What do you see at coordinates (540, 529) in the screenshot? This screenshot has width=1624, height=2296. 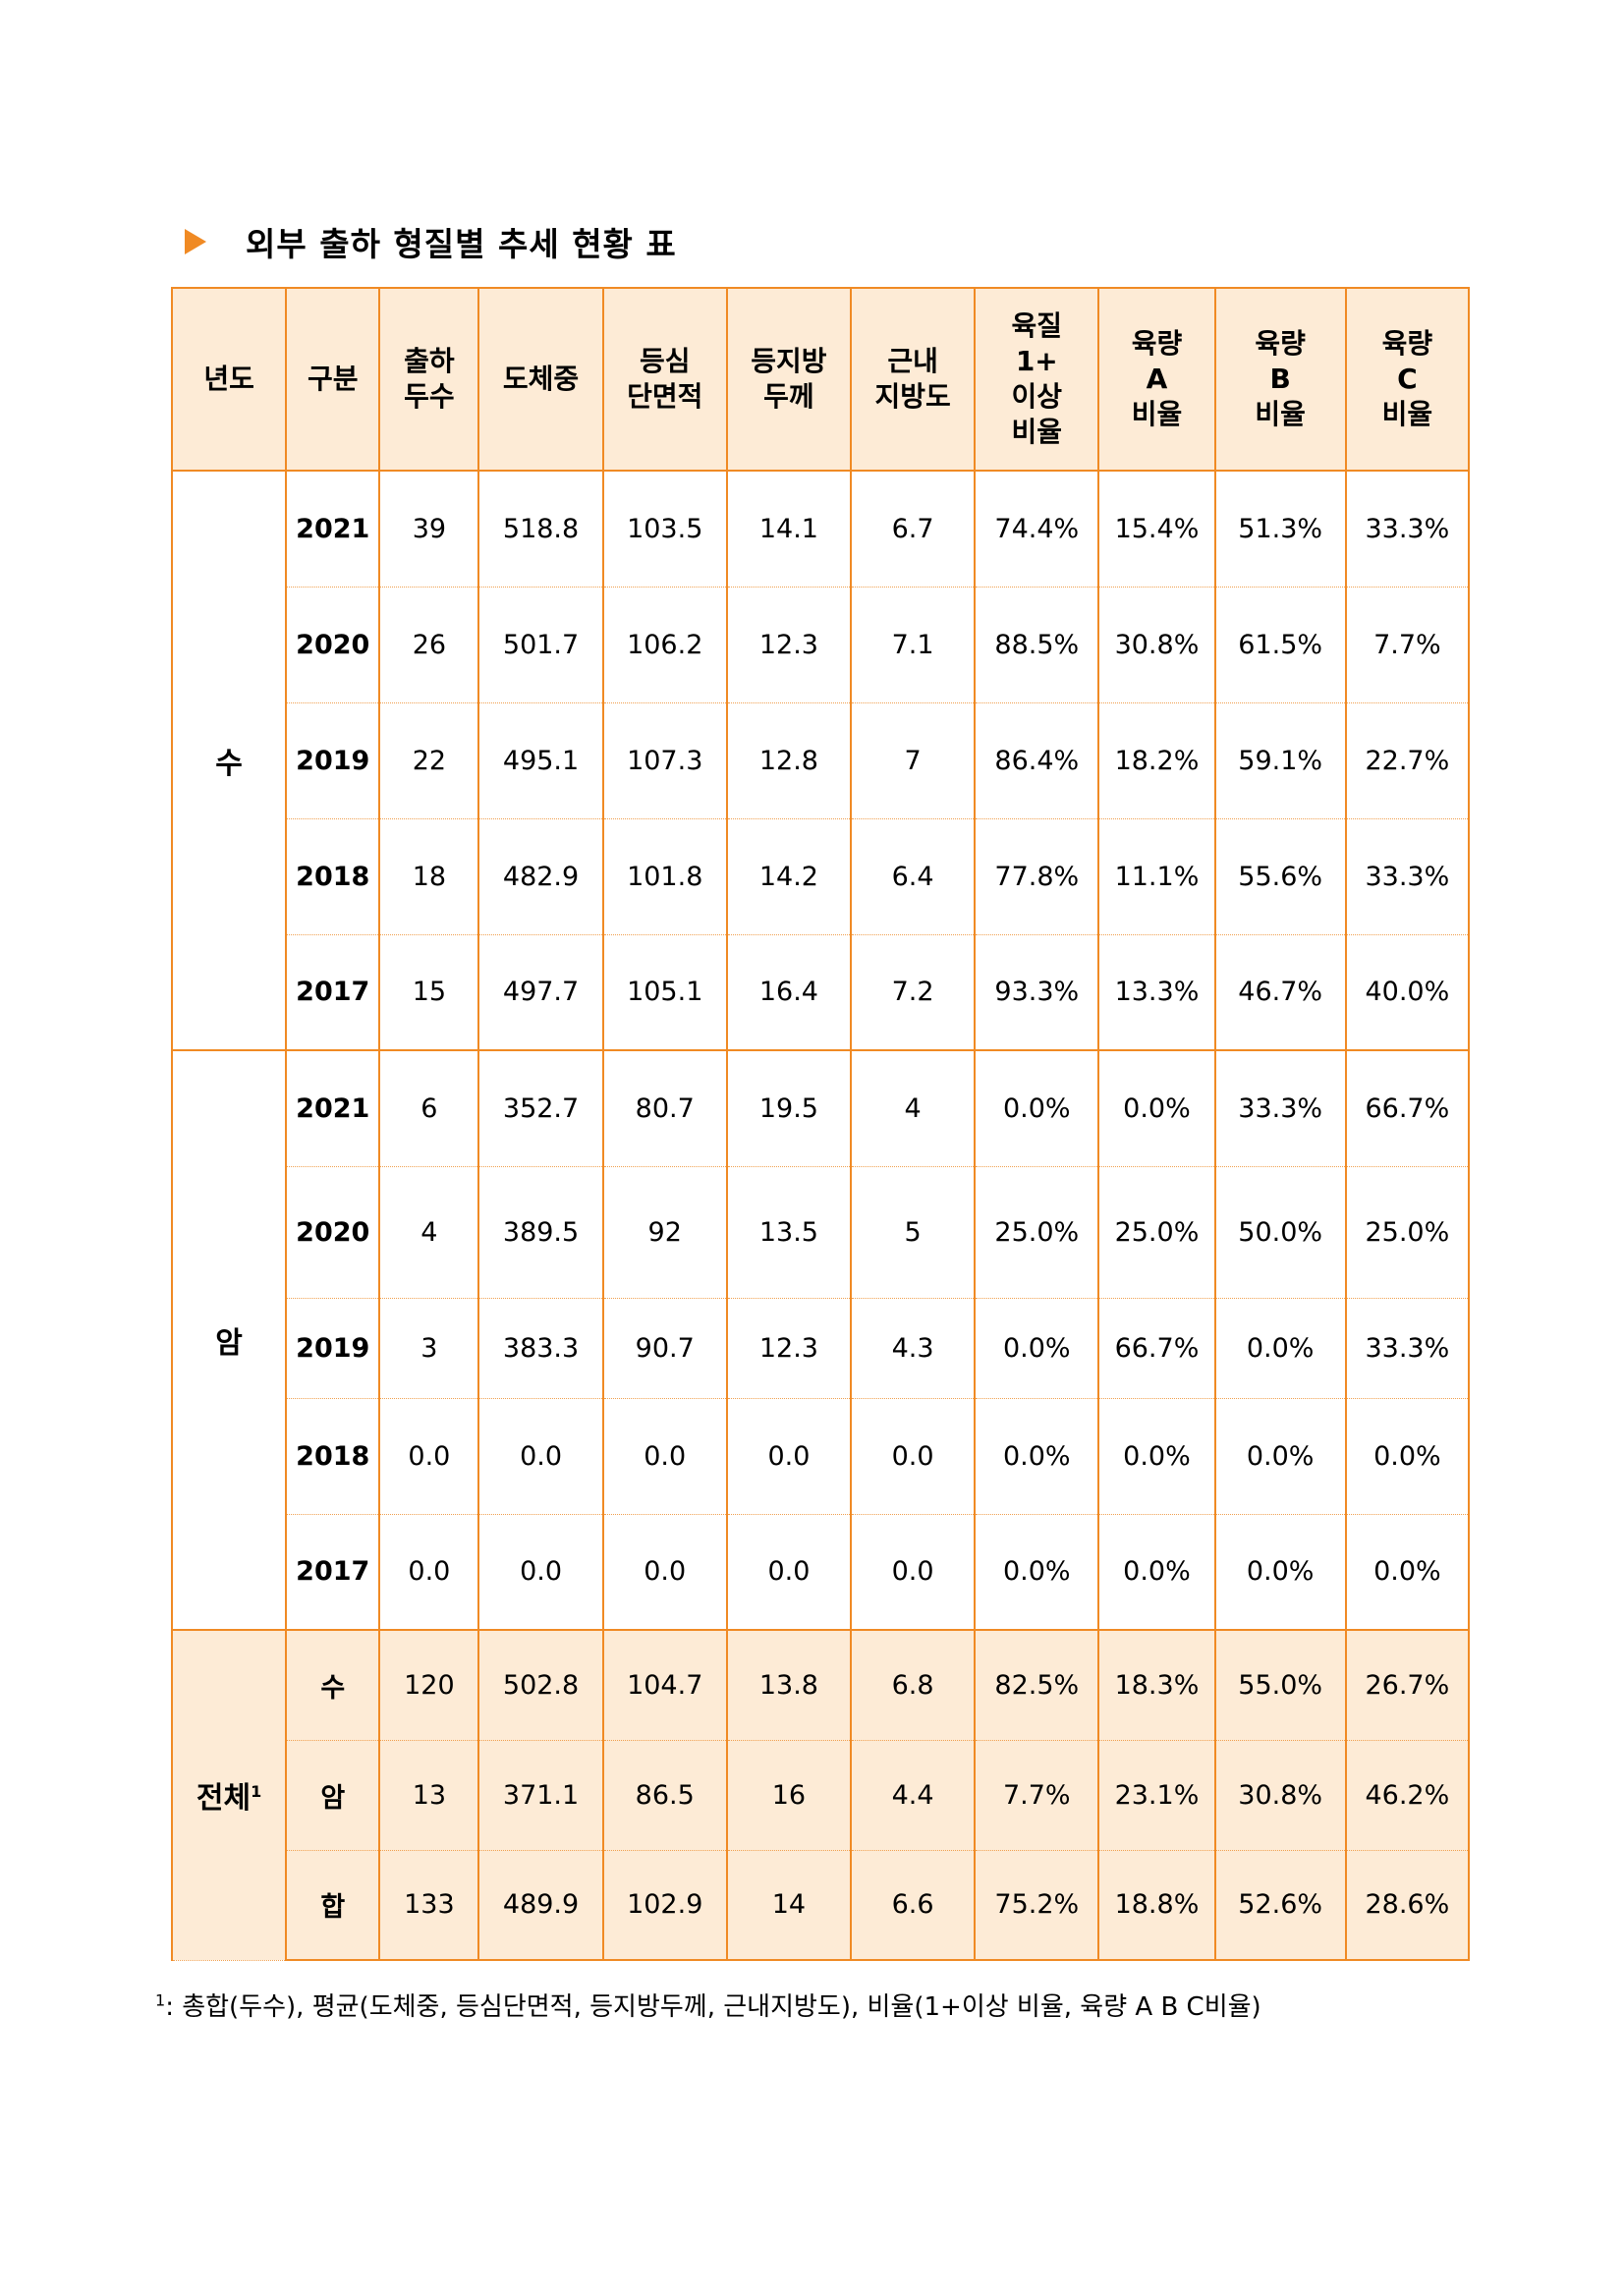 I see `cell-weight: 518.8` at bounding box center [540, 529].